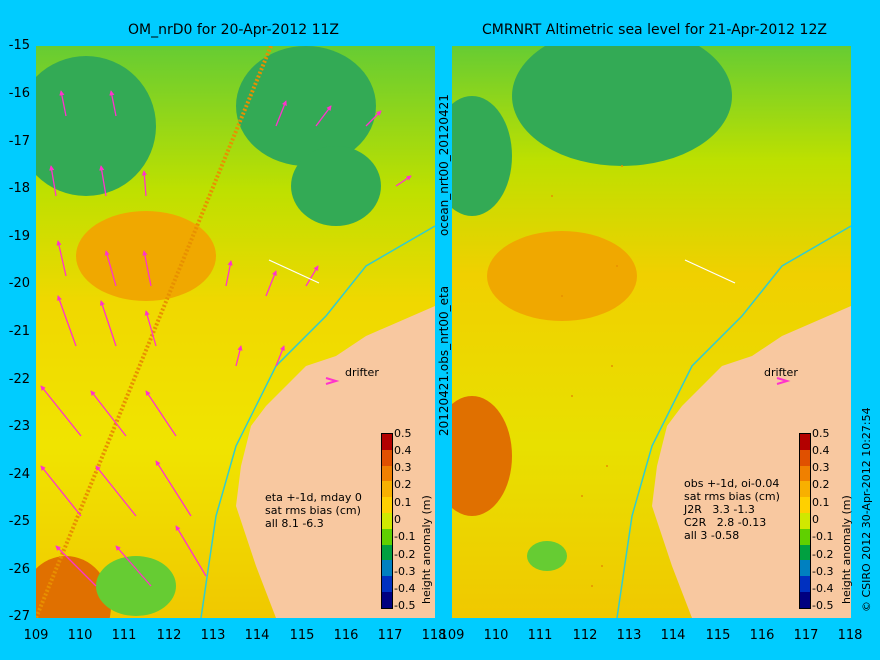 The image size is (880, 660). What do you see at coordinates (444, 360) in the screenshot?
I see `obs-file-label: 20120421.obs_nrt00_eta` at bounding box center [444, 360].